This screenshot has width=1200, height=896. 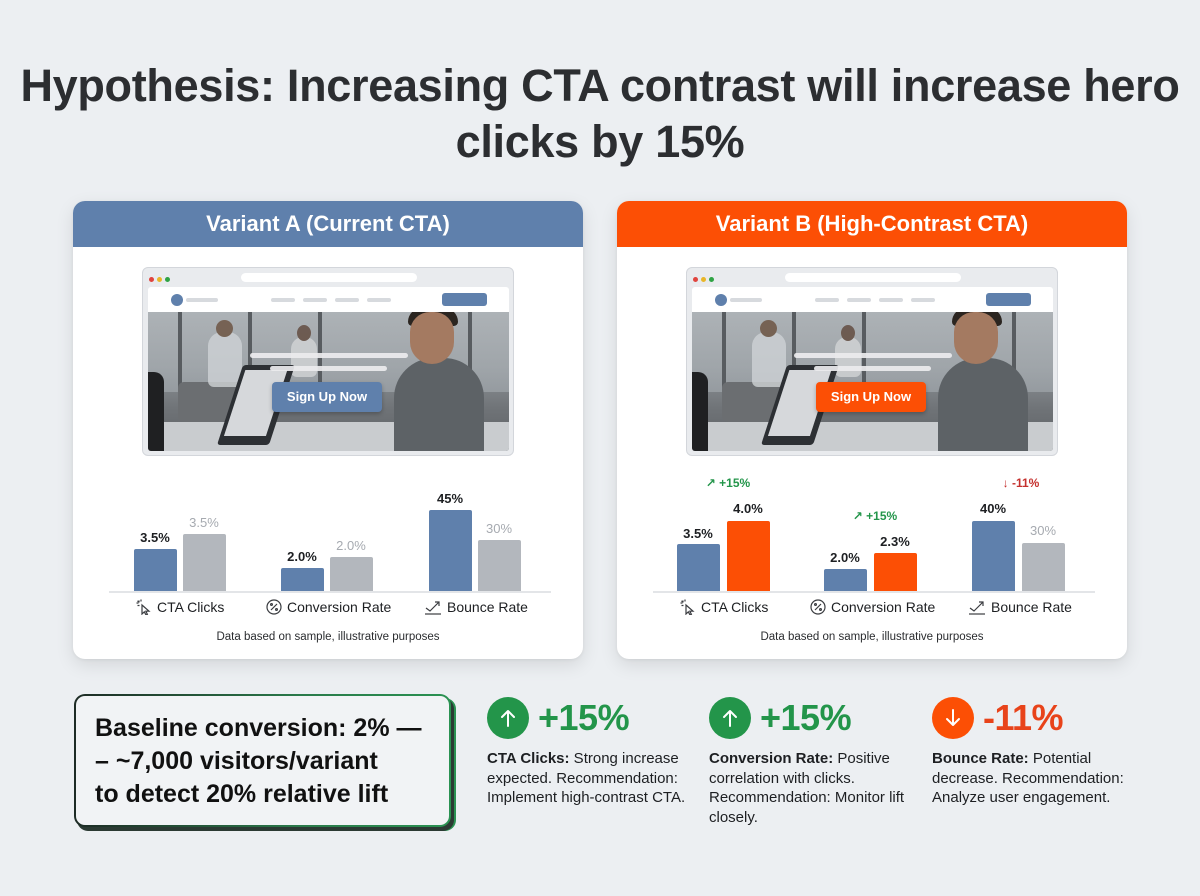 I want to click on trend-chart-icon, so click(x=433, y=608).